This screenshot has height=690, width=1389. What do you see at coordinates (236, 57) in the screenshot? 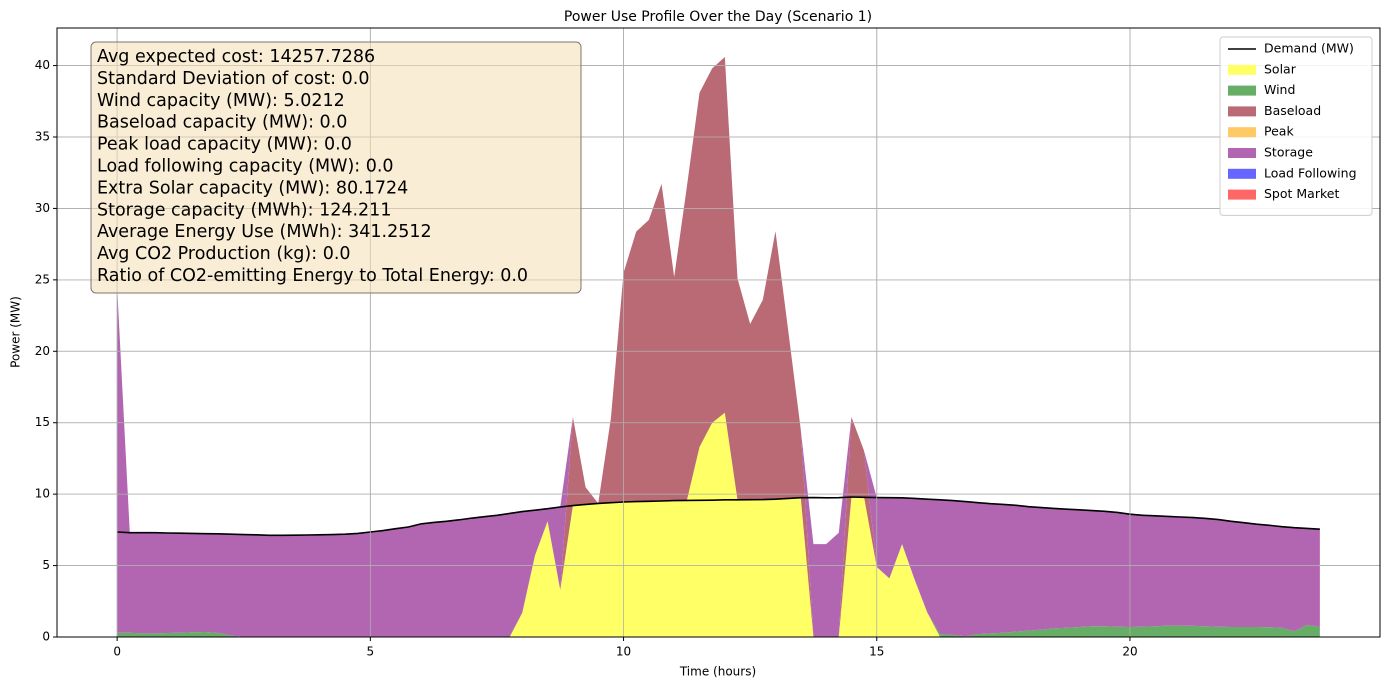
I see `annotation-text: Avg expected cost: 14257.7286` at bounding box center [236, 57].